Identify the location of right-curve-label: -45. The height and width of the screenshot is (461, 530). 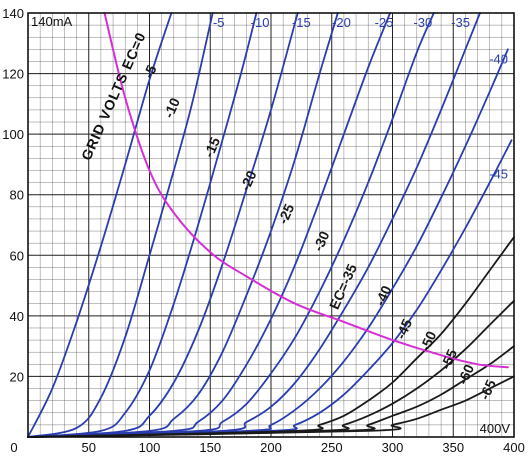
(498, 174).